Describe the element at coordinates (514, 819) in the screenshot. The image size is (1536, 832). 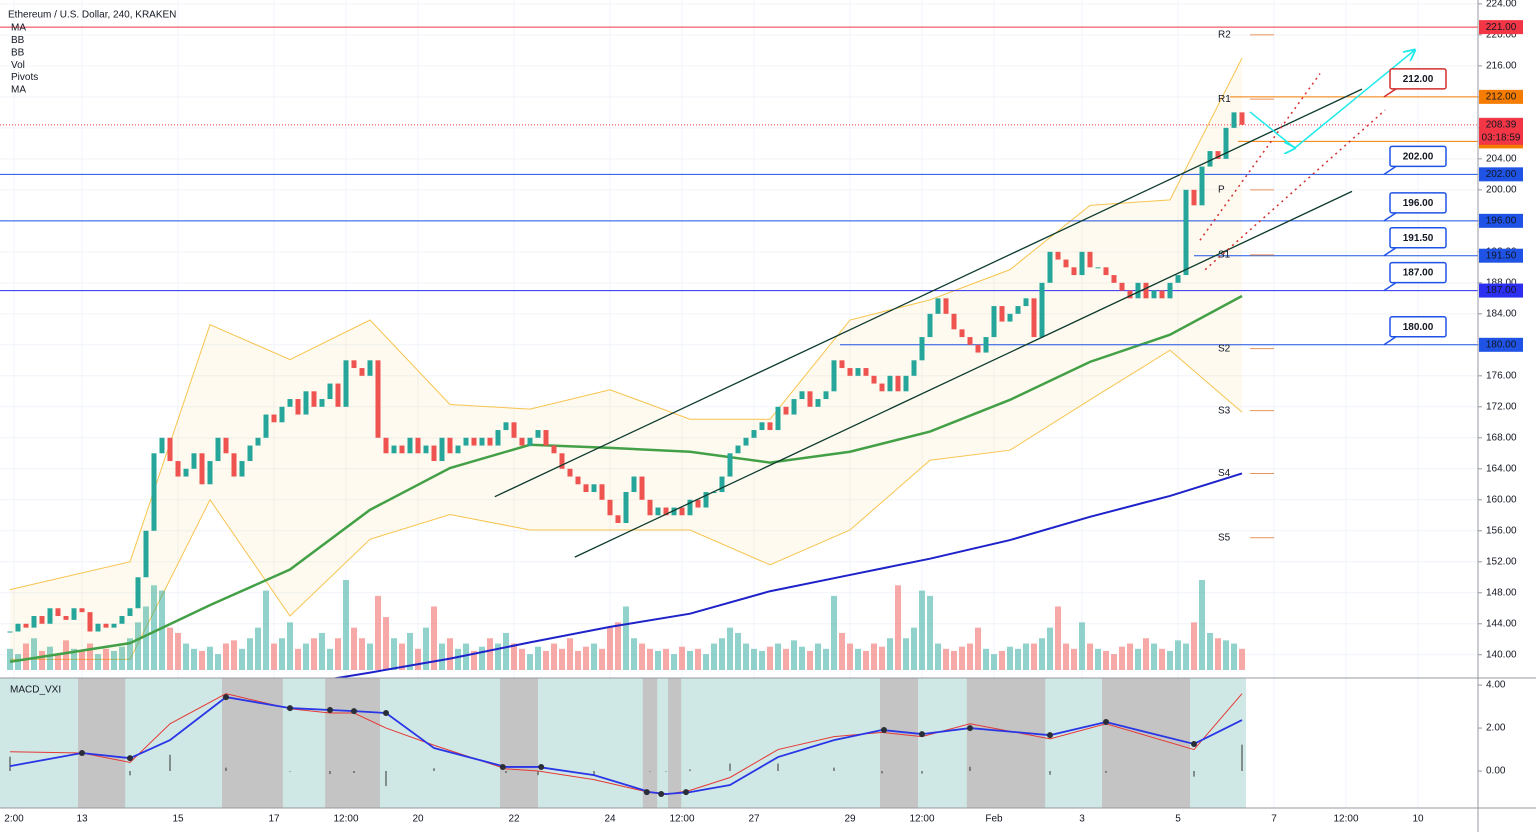
I see `x-tick-label: 22` at that location.